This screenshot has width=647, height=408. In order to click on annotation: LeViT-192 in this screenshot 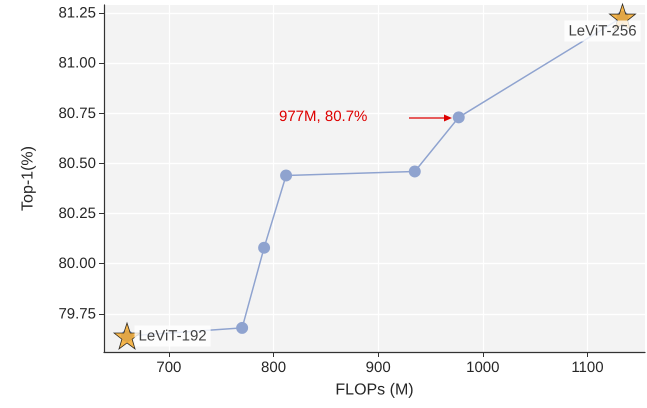, I will do `click(172, 335)`.